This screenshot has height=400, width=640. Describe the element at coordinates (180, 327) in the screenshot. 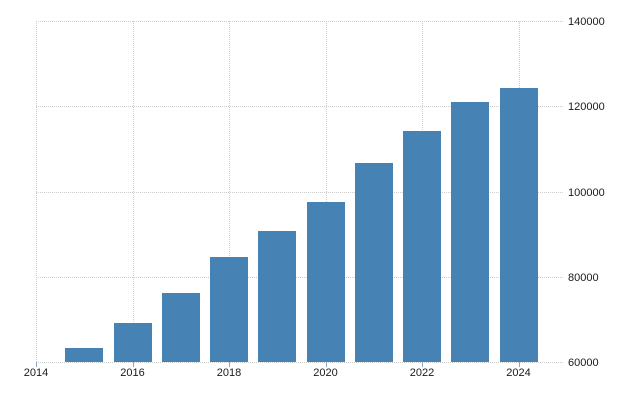

I see `bar-2017` at that location.